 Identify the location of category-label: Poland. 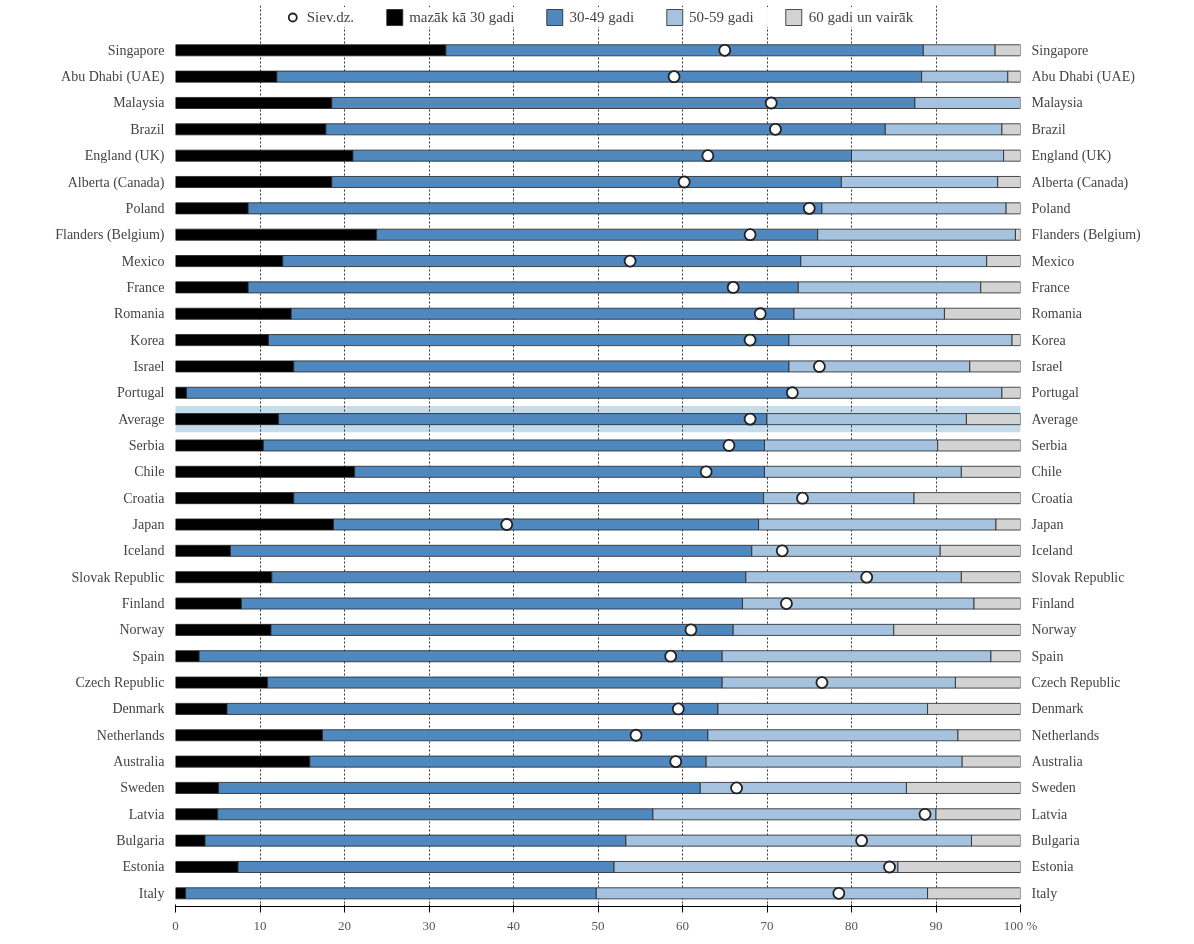
(145, 208).